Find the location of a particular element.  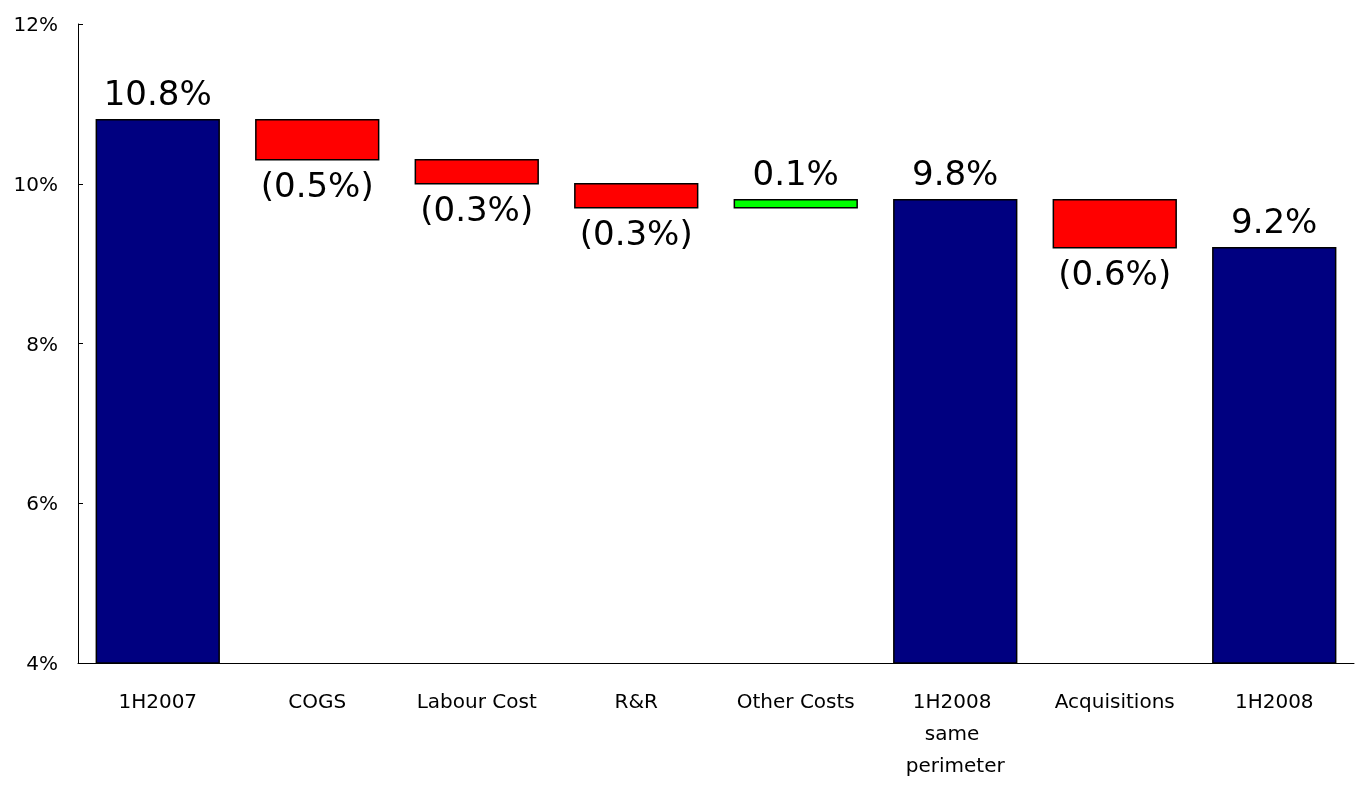

y-tick-label: 8% is located at coordinates (42, 343).